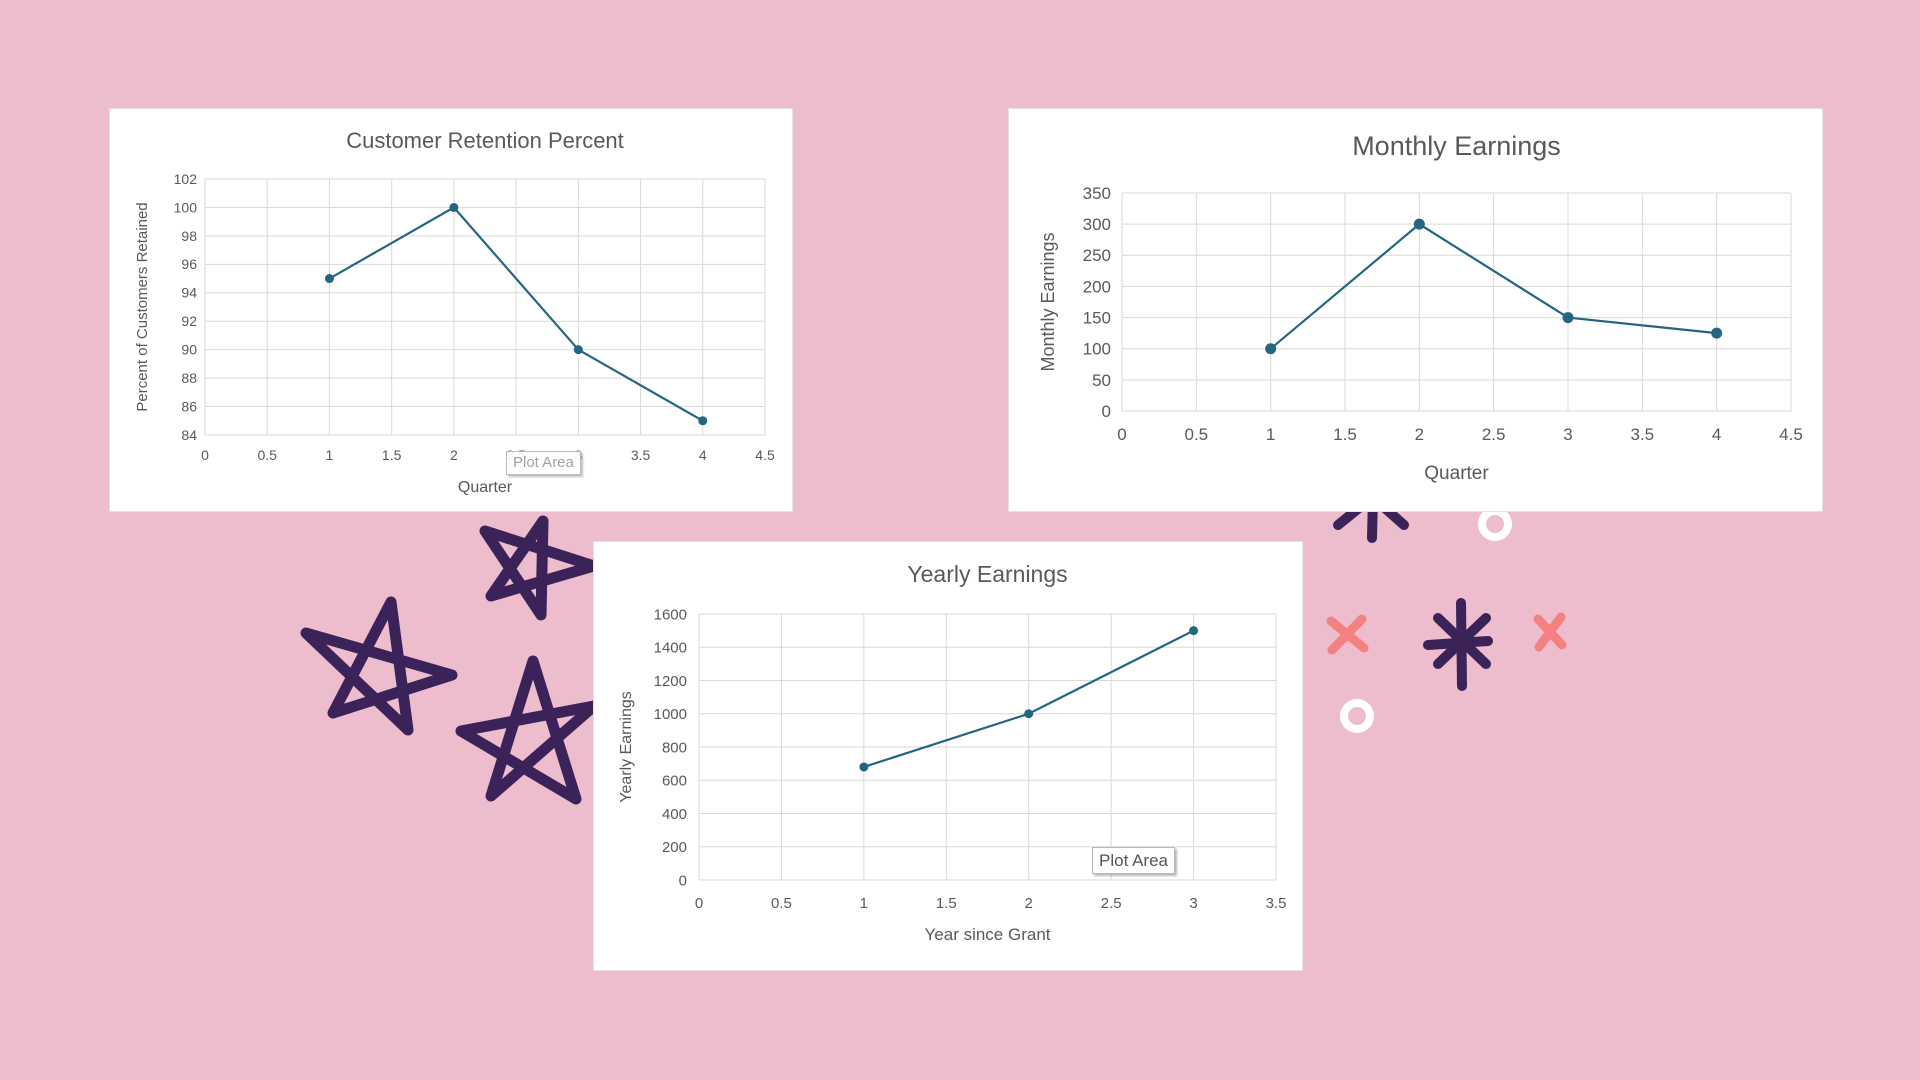  Describe the element at coordinates (674, 781) in the screenshot. I see `y-tick-label: 600` at that location.